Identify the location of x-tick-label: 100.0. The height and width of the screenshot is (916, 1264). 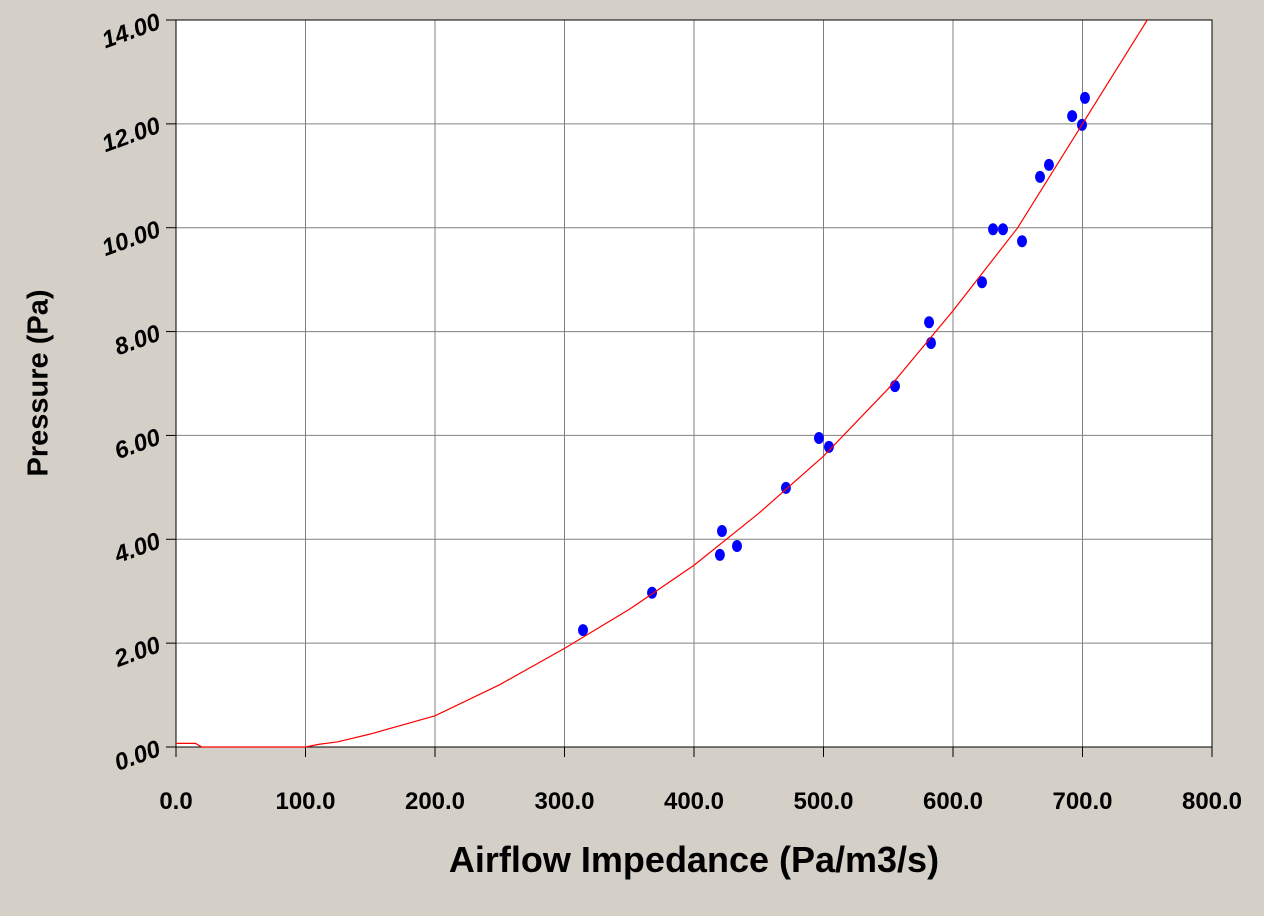
(305, 801).